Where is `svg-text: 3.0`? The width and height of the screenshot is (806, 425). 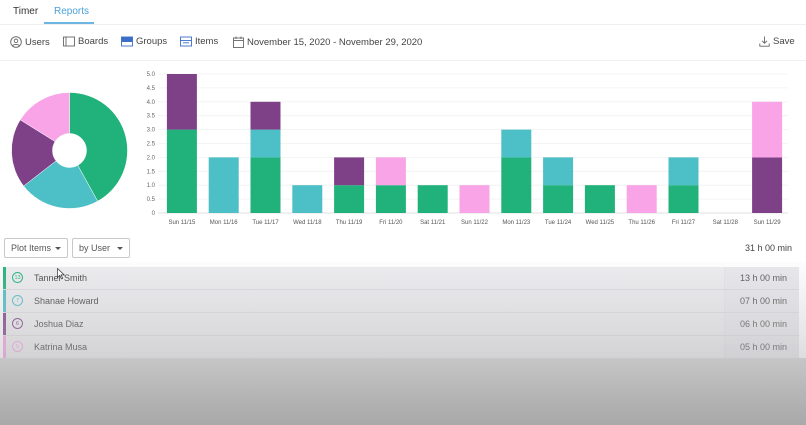 svg-text: 3.0 is located at coordinates (151, 131).